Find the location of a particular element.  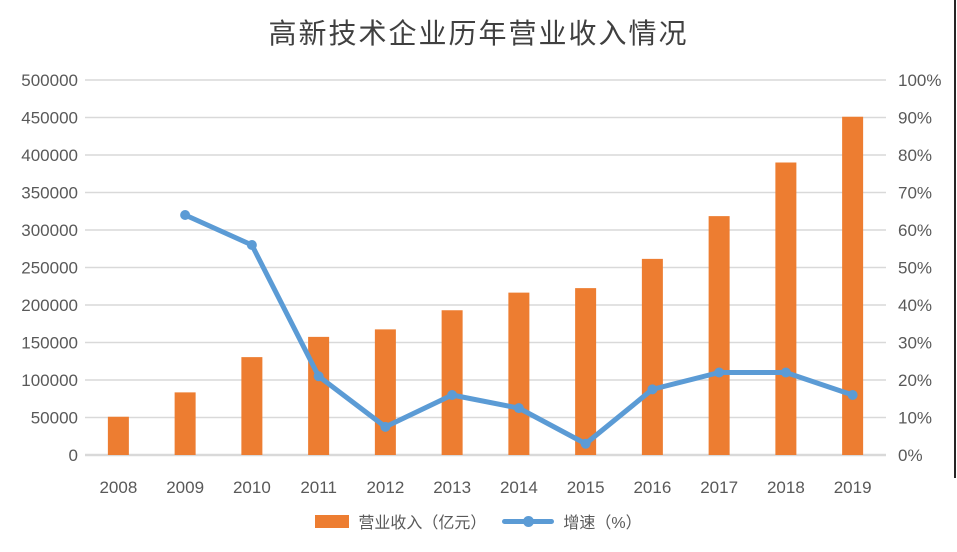

left-axis-tick-label: 150000 is located at coordinates (49, 343).